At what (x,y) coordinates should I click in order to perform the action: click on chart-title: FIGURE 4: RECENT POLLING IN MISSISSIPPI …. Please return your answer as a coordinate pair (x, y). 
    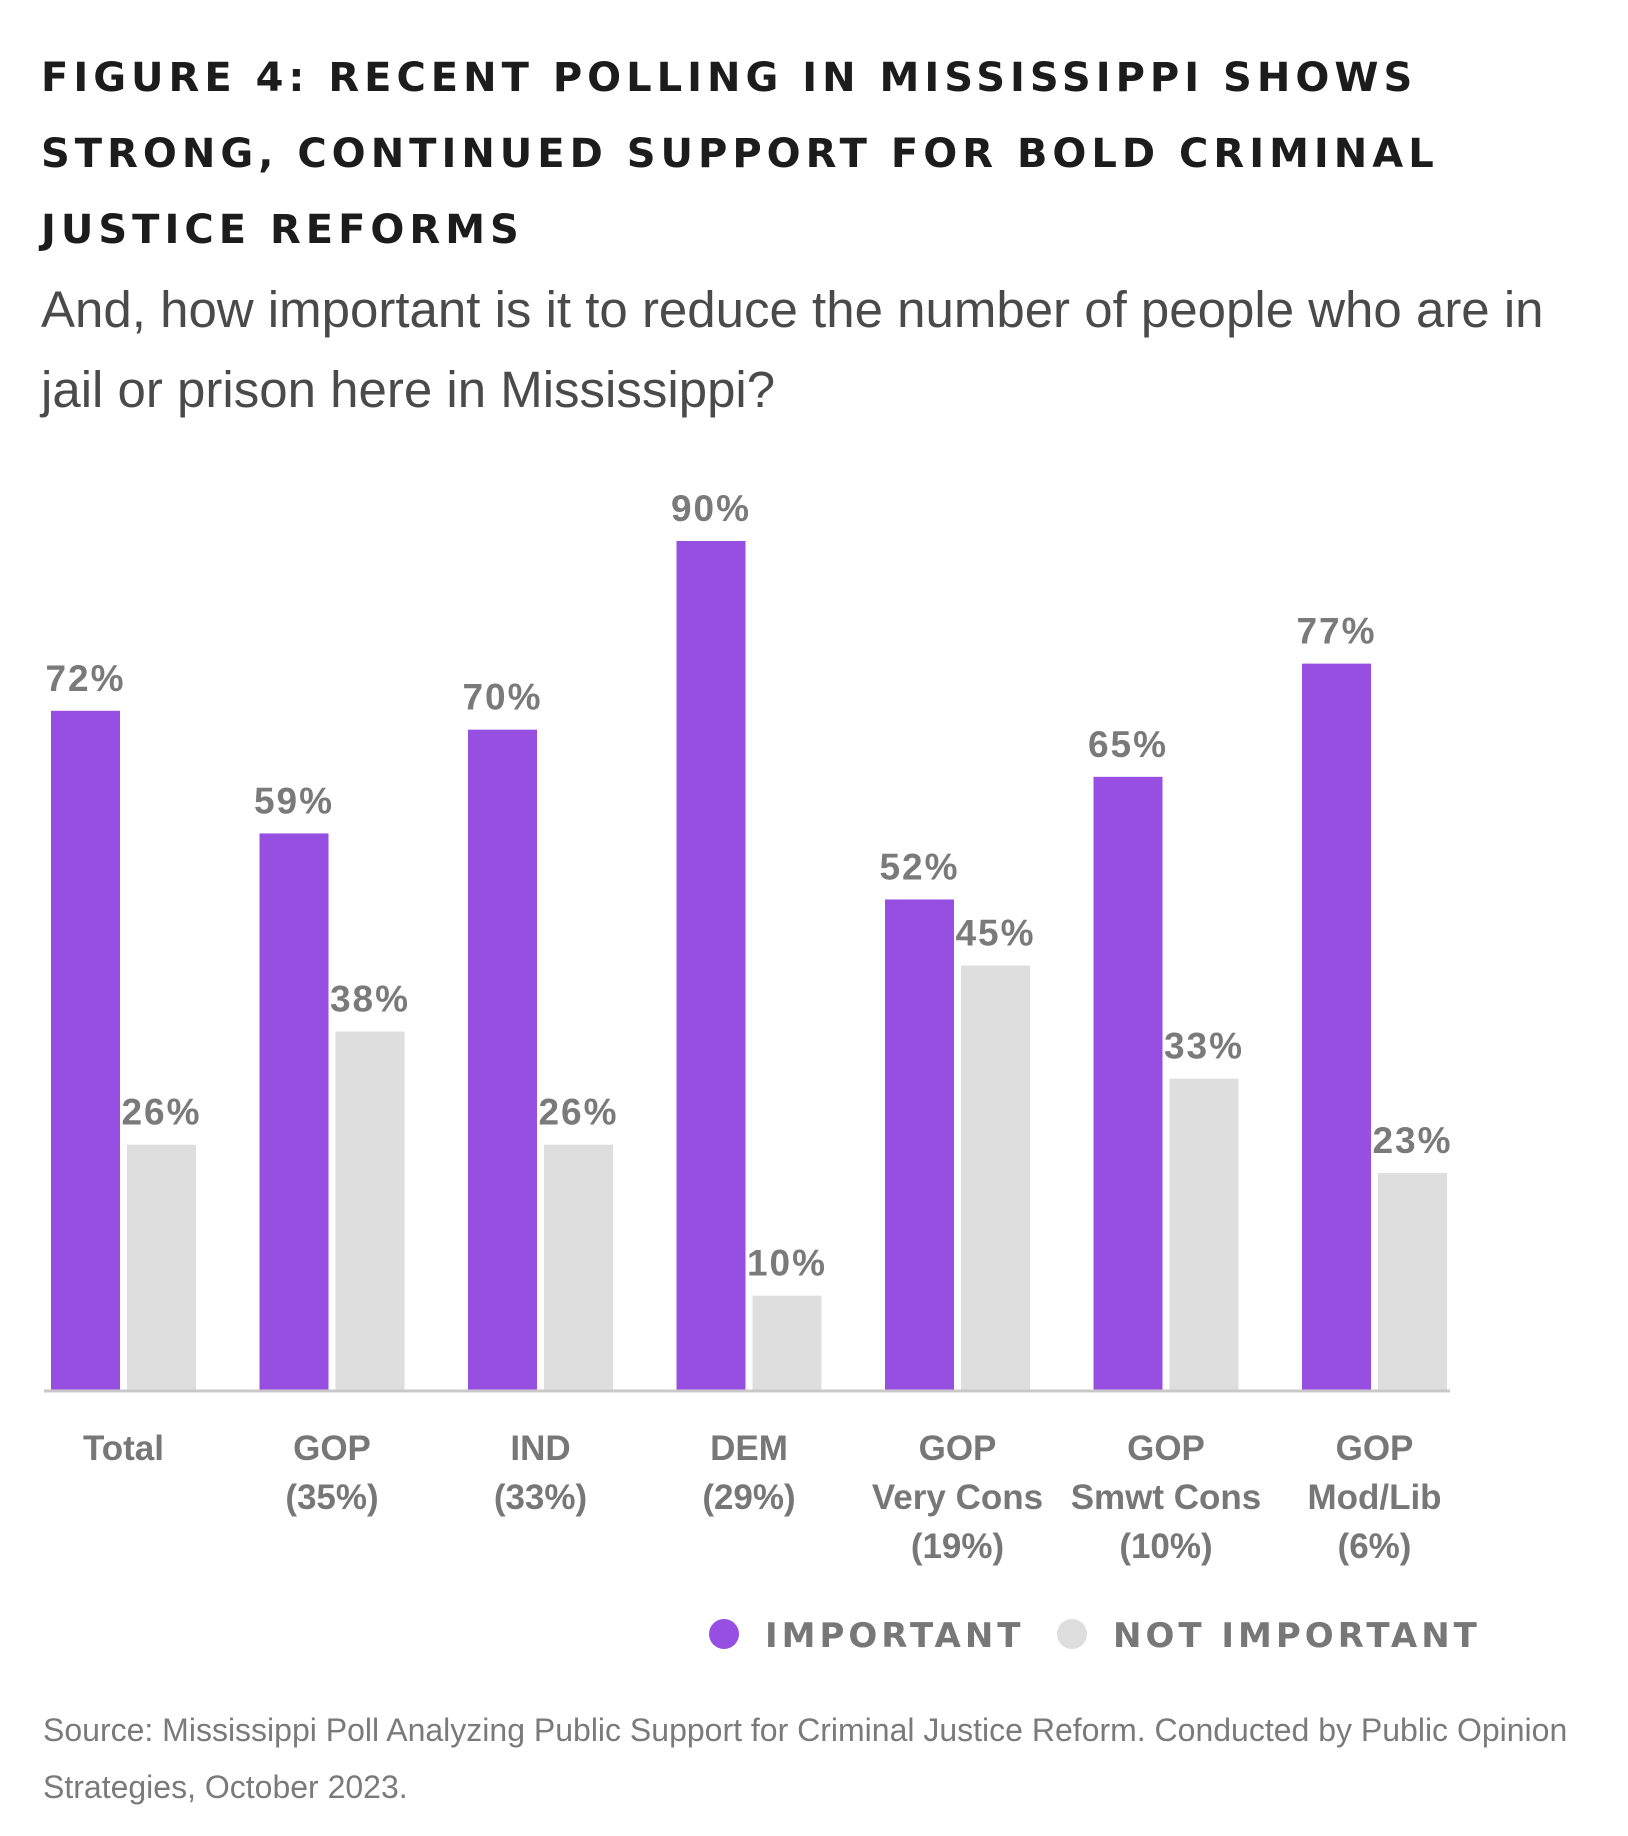
    Looking at the image, I should click on (740, 154).